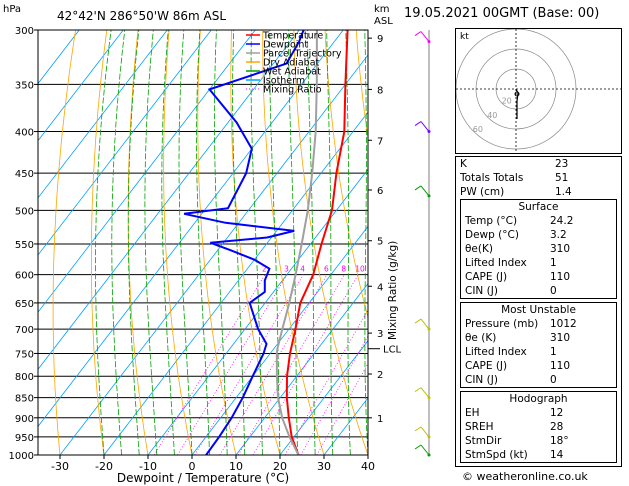  What do you see at coordinates (380, 39) in the screenshot?
I see `km-tick-label: 9` at bounding box center [380, 39].